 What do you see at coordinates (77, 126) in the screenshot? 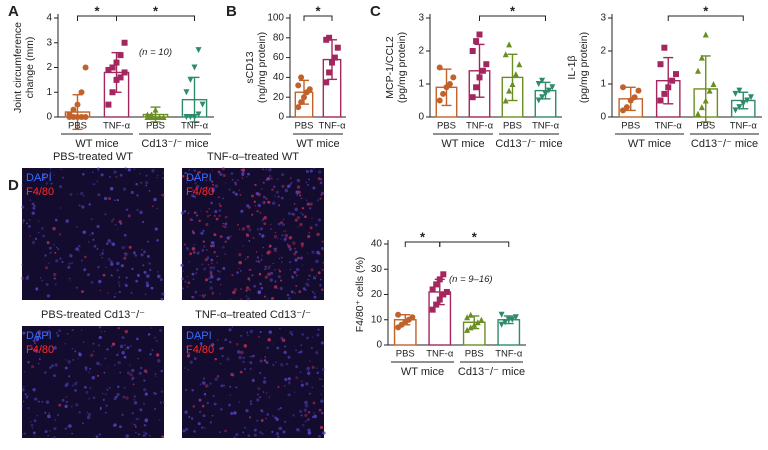
I see `x-tick-label: PBS` at bounding box center [77, 126].